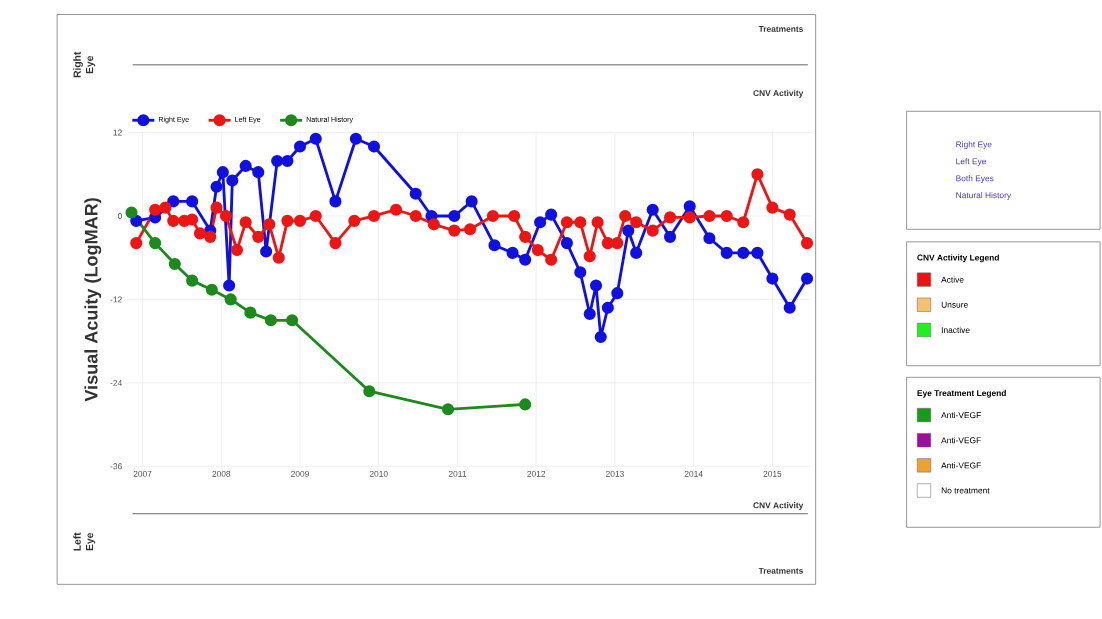  I want to click on x-tick-label: 2013, so click(615, 473).